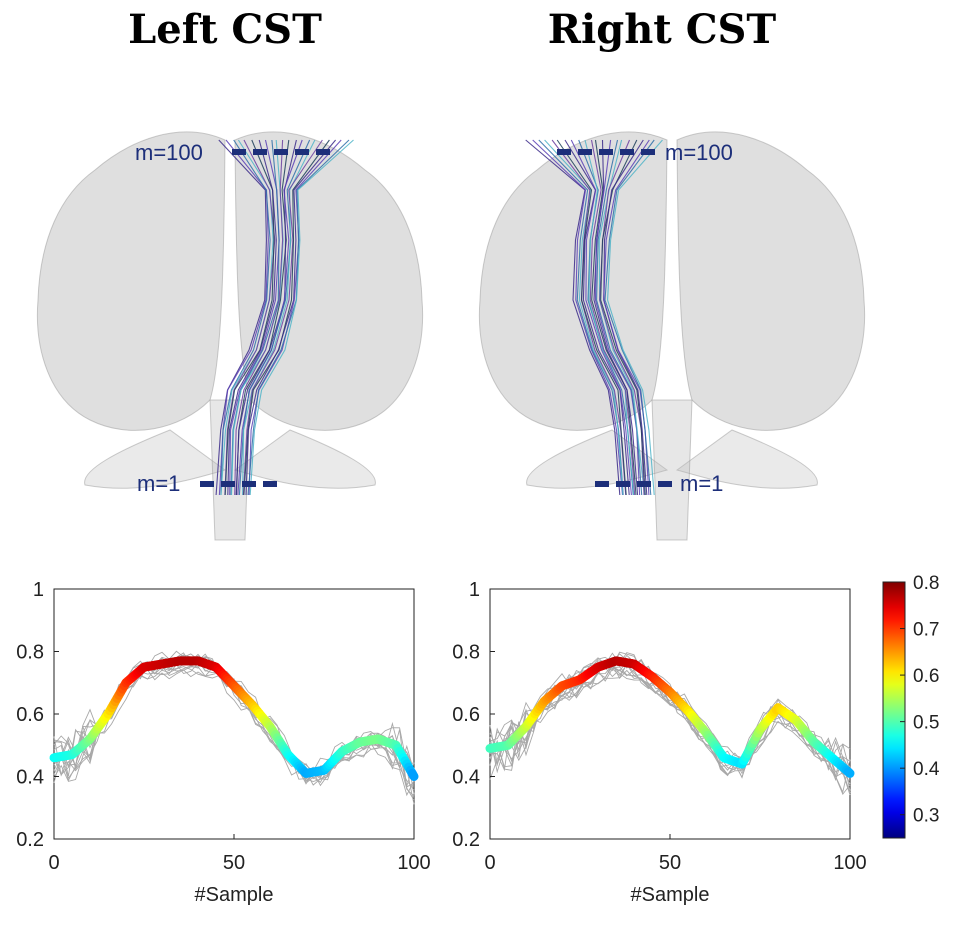  I want to click on colorbar-tick-label: 0.7, so click(926, 630).